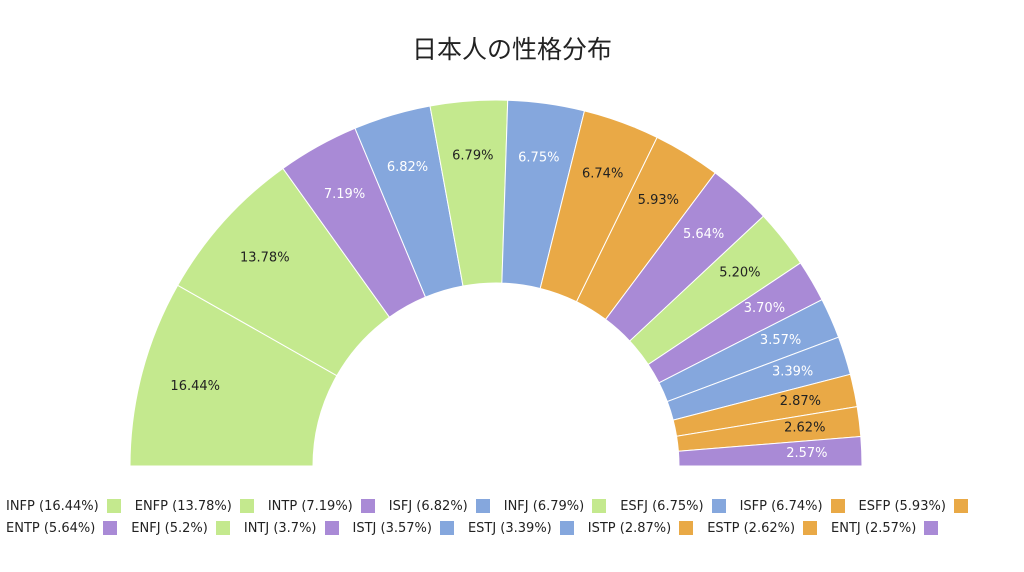 The width and height of the screenshot is (1024, 572). Describe the element at coordinates (792, 372) in the screenshot. I see `data-label-estj: 3.39%` at that location.